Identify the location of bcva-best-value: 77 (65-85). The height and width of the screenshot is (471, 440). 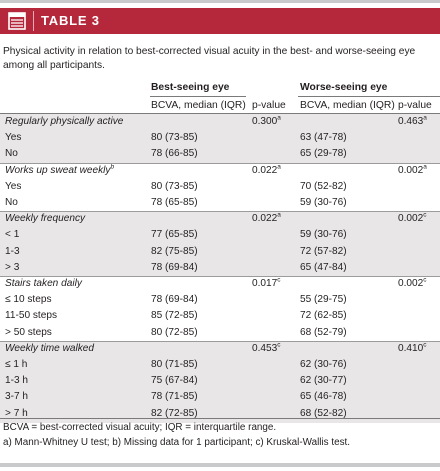
(174, 234).